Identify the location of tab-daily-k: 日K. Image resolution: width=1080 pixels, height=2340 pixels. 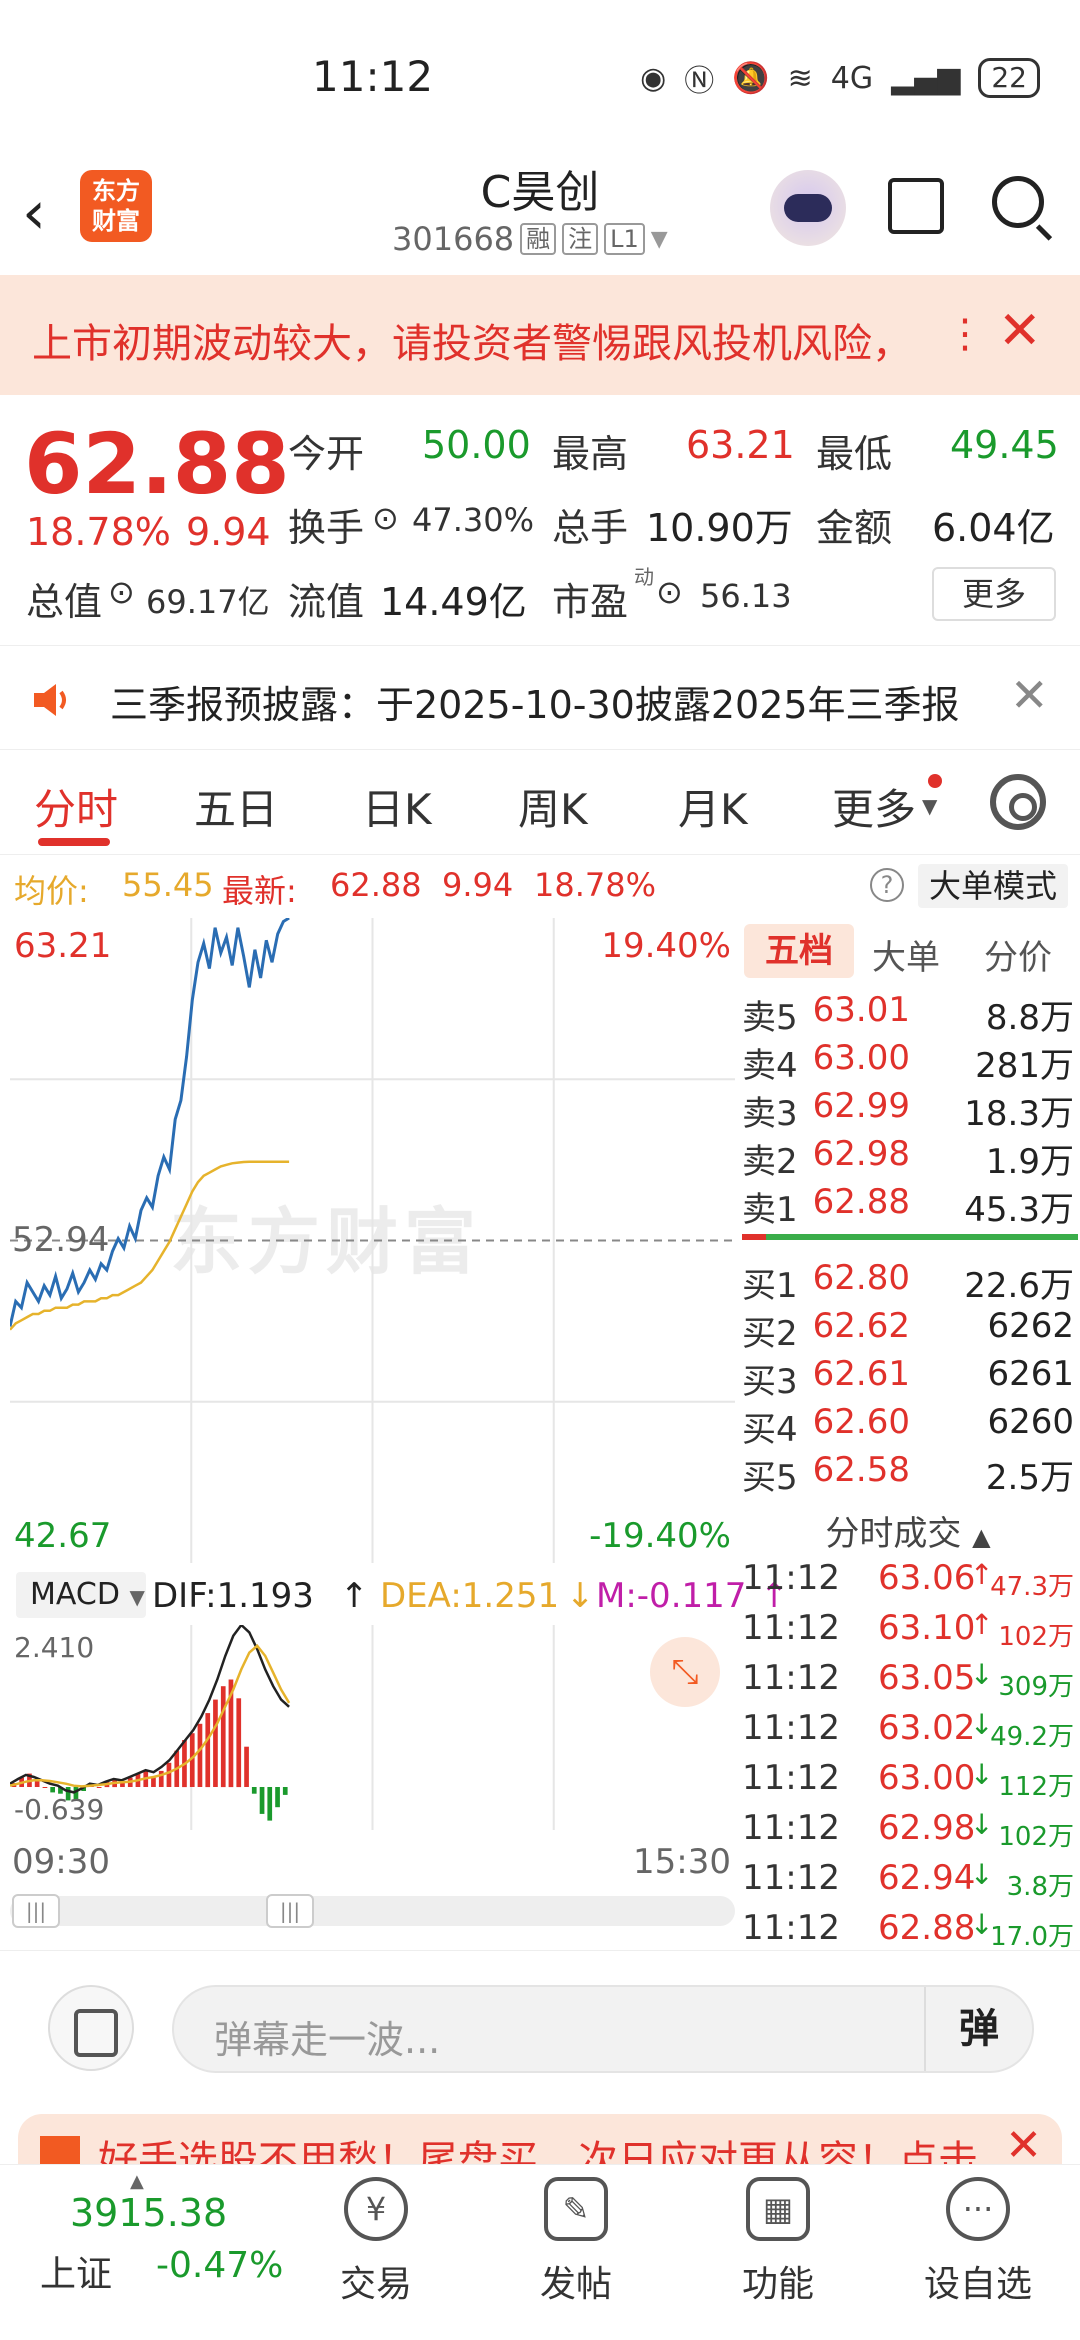
(397, 809).